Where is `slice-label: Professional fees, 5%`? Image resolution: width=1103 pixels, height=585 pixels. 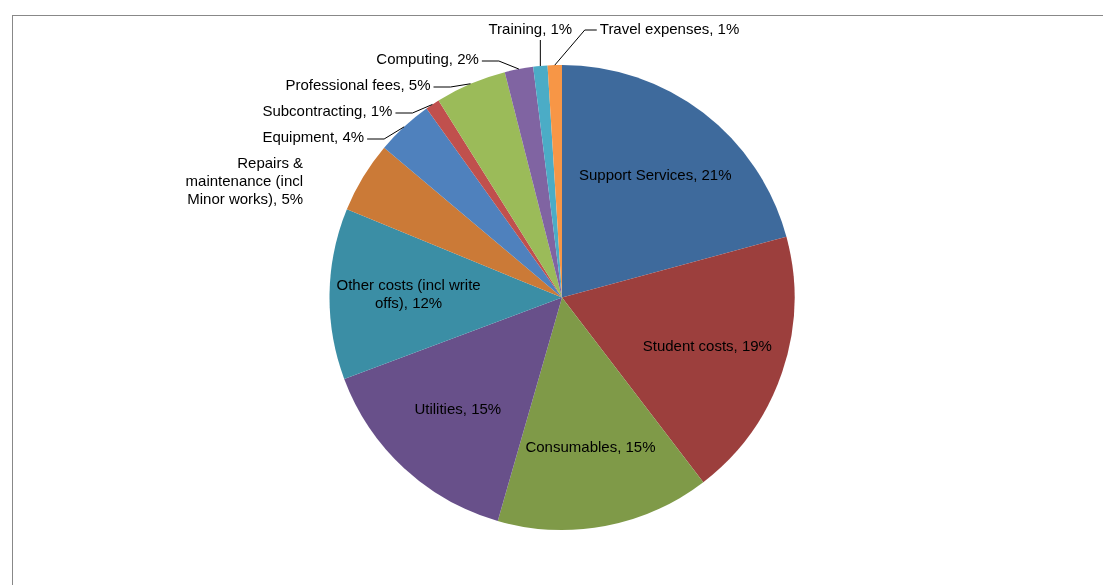
slice-label: Professional fees, 5% is located at coordinates (358, 84).